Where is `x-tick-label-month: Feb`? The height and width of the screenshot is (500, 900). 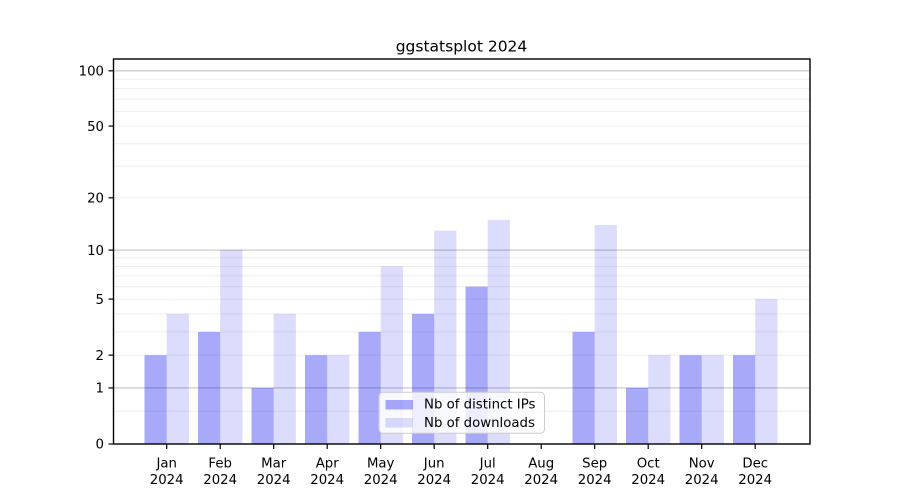
x-tick-label-month: Feb is located at coordinates (220, 464).